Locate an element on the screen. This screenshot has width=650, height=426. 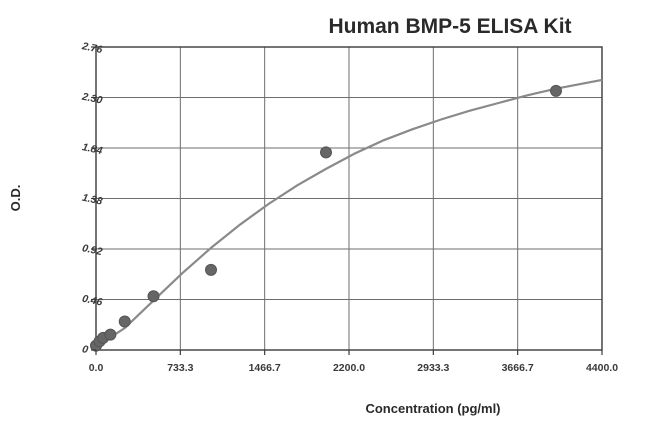
x-tick-label: 733.3 is located at coordinates (180, 368).